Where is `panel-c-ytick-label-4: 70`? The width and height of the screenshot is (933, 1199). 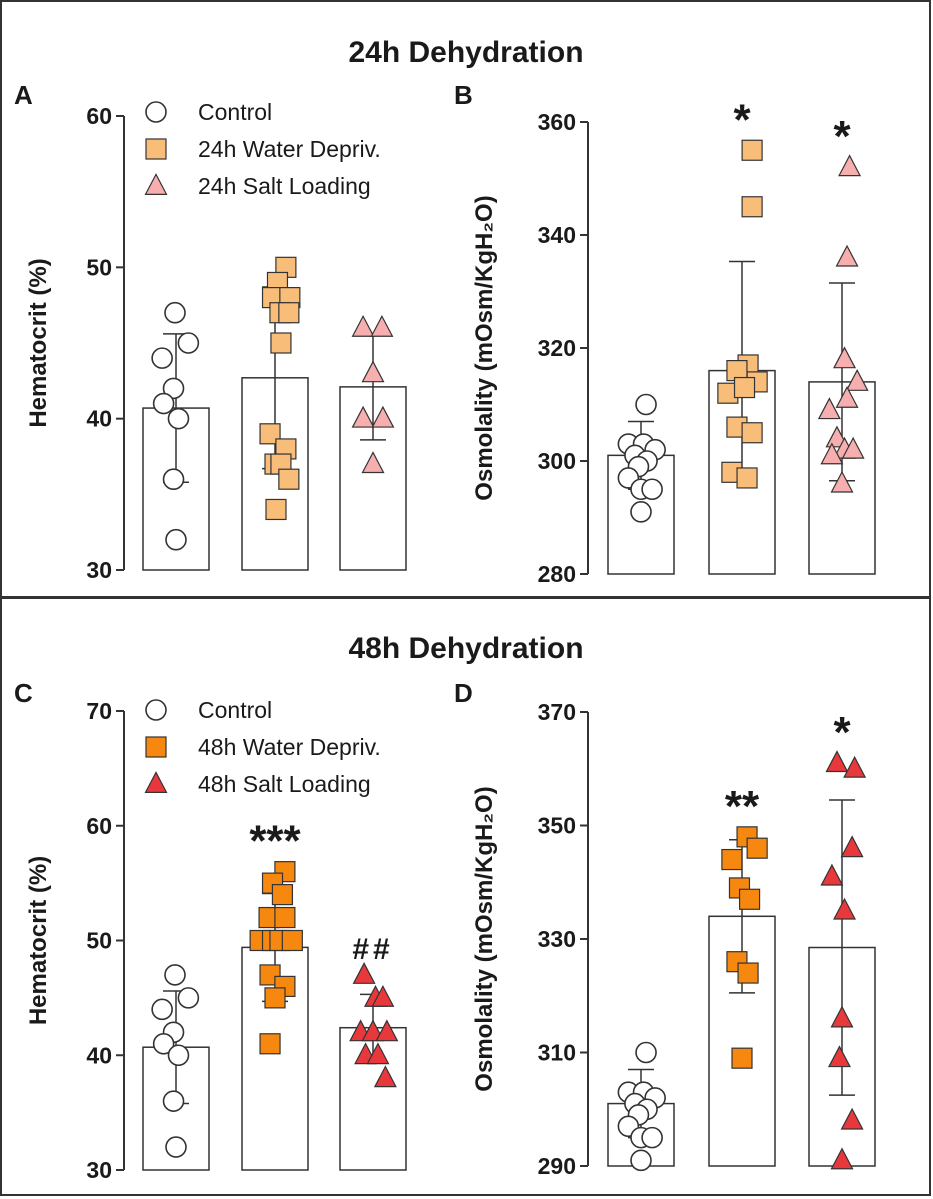
panel-c-ytick-label-4: 70 is located at coordinates (99, 711).